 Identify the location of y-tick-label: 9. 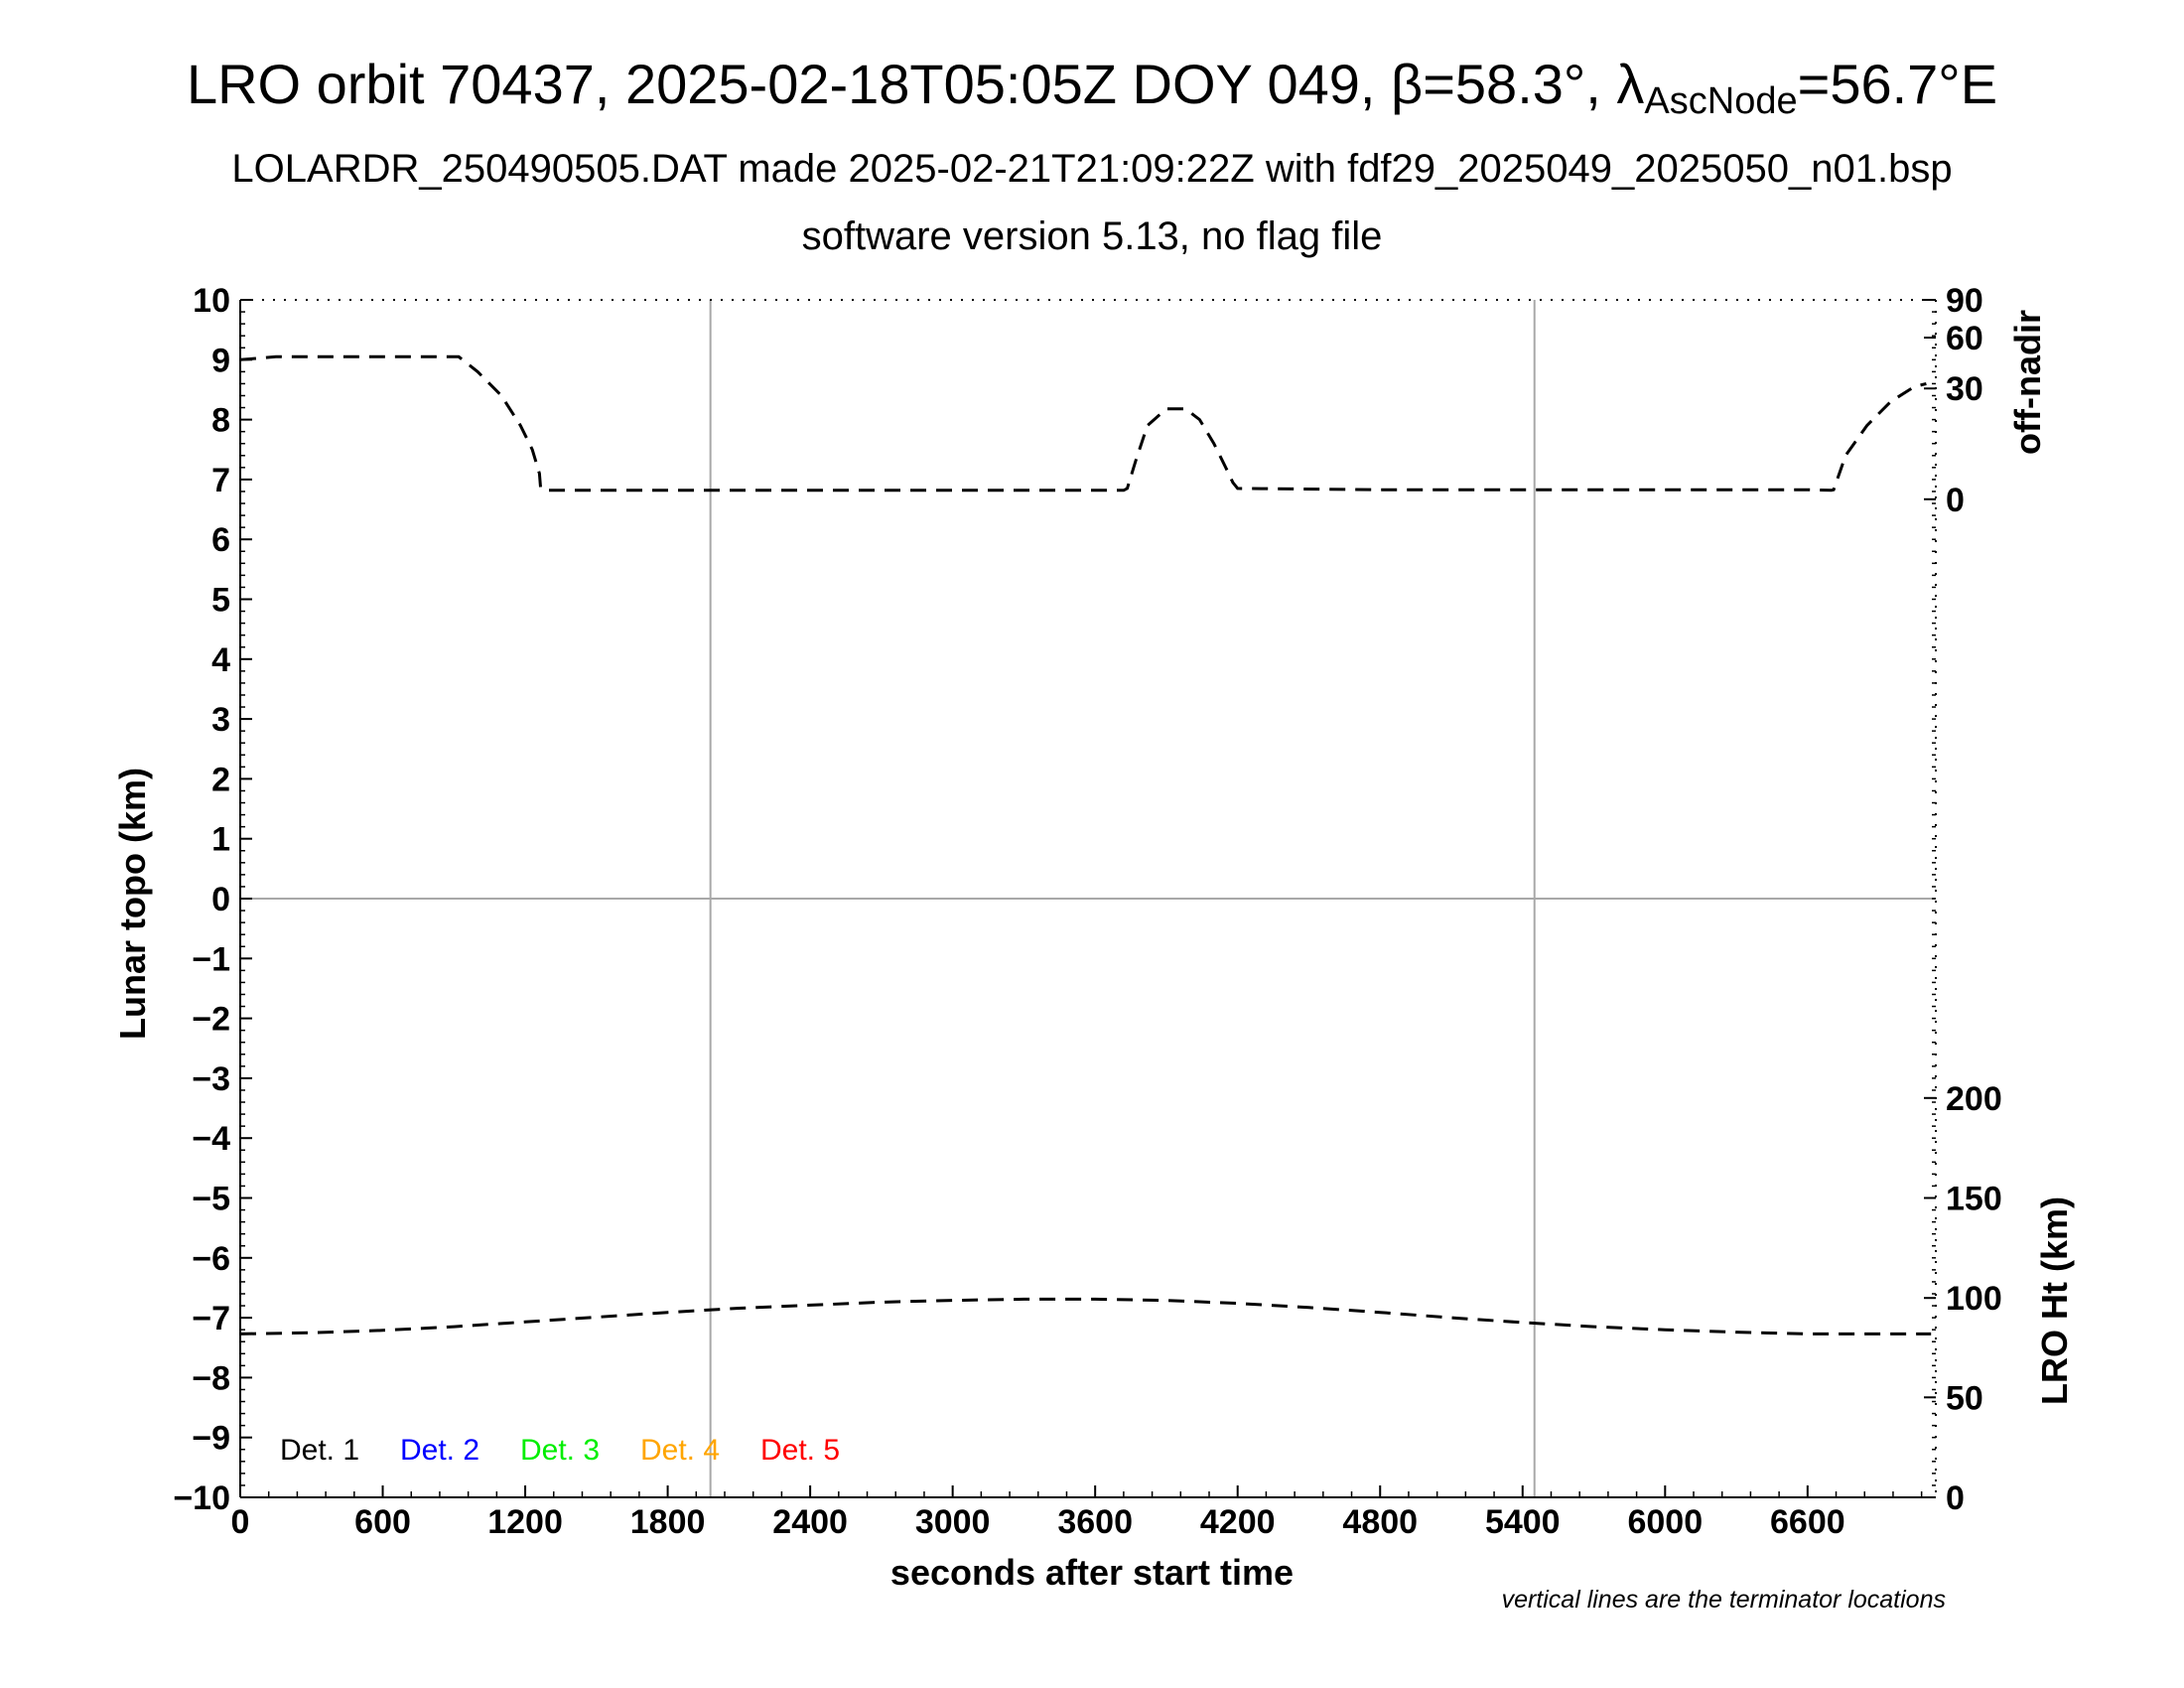
(220, 360).